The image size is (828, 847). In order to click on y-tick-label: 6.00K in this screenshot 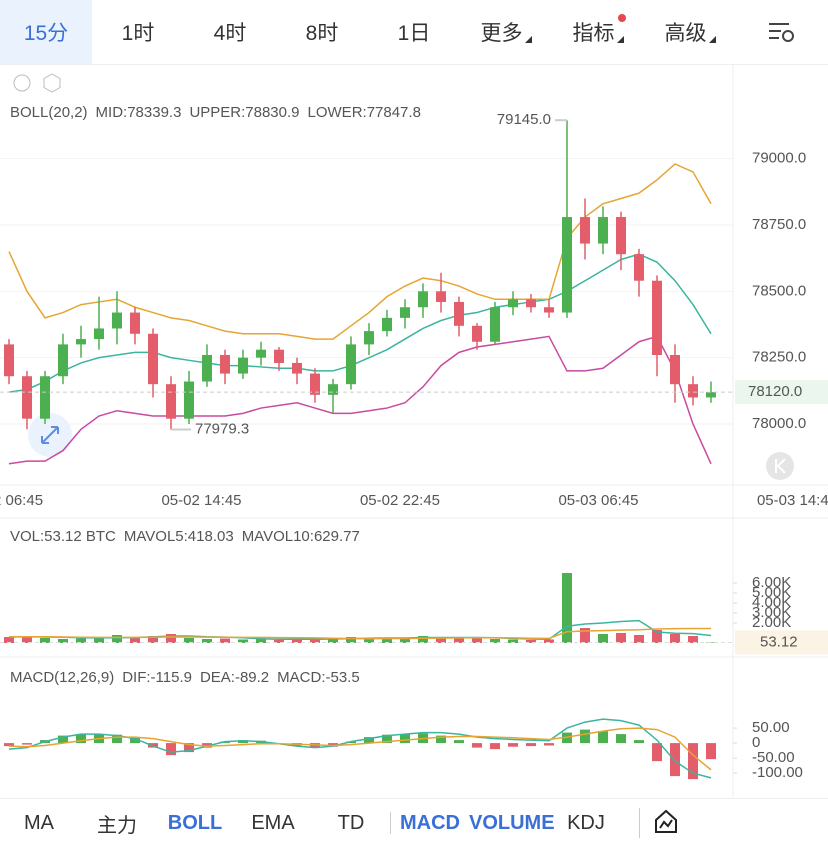, I will do `click(771, 582)`.